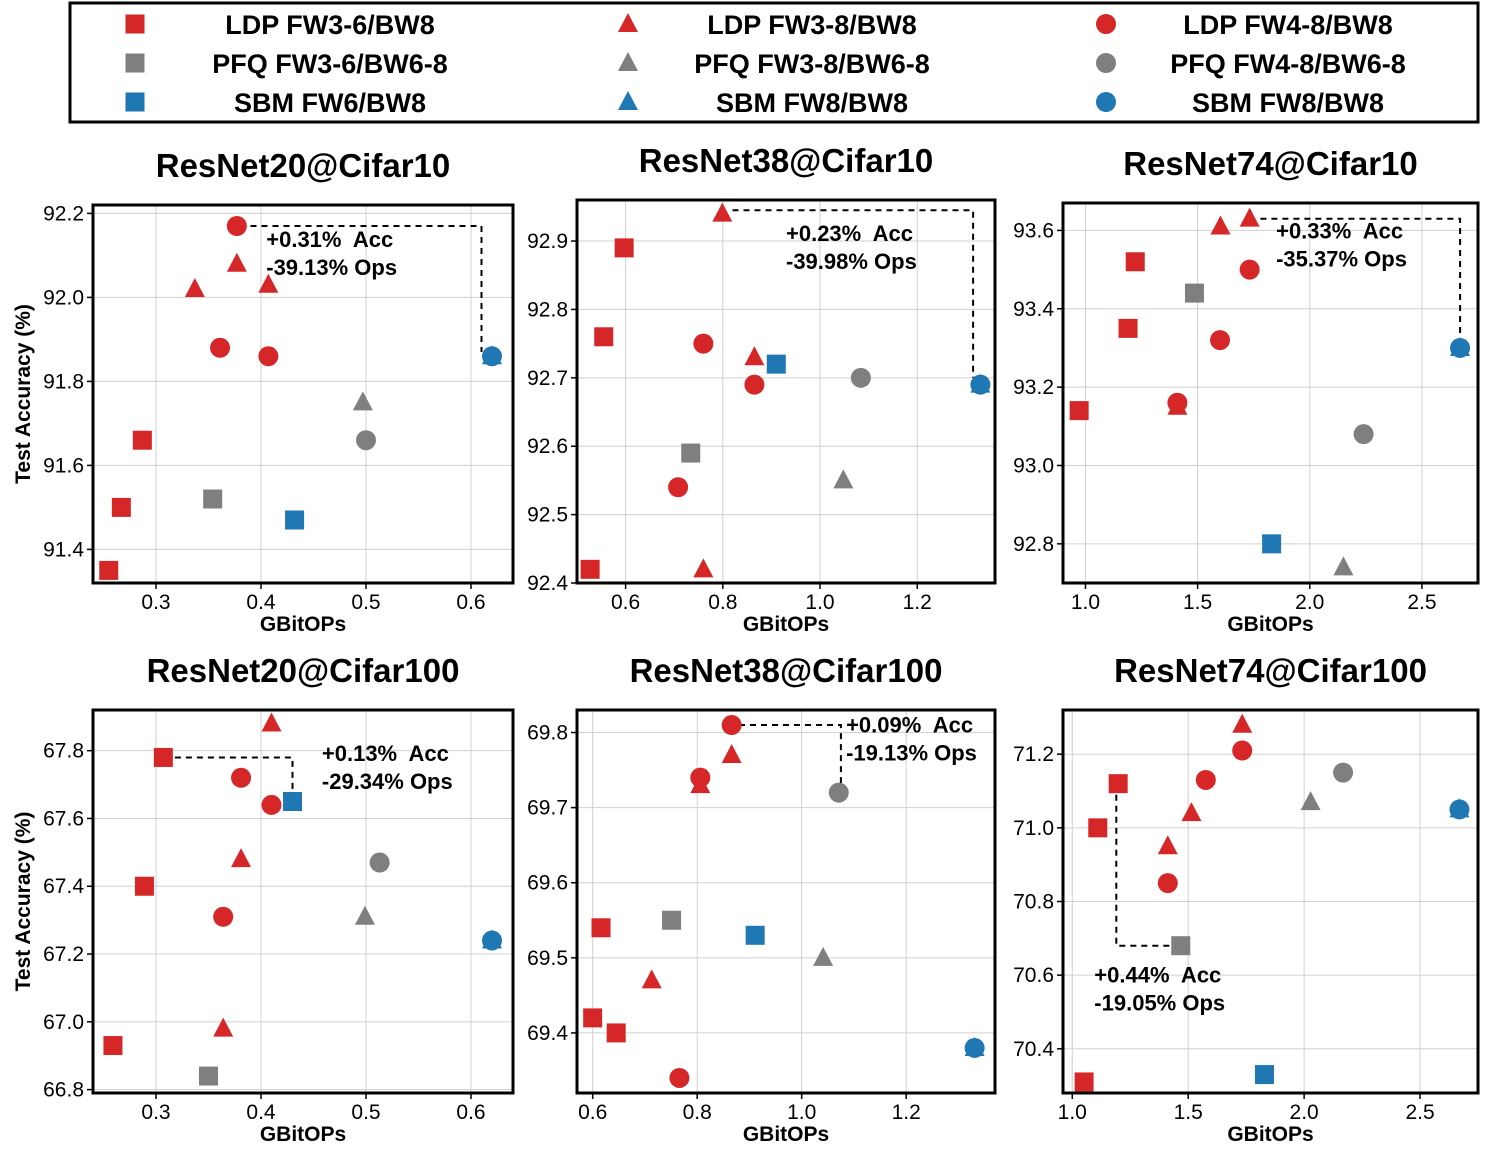 The height and width of the screenshot is (1160, 1492). What do you see at coordinates (547, 378) in the screenshot?
I see `y-tick-label: 92.7` at bounding box center [547, 378].